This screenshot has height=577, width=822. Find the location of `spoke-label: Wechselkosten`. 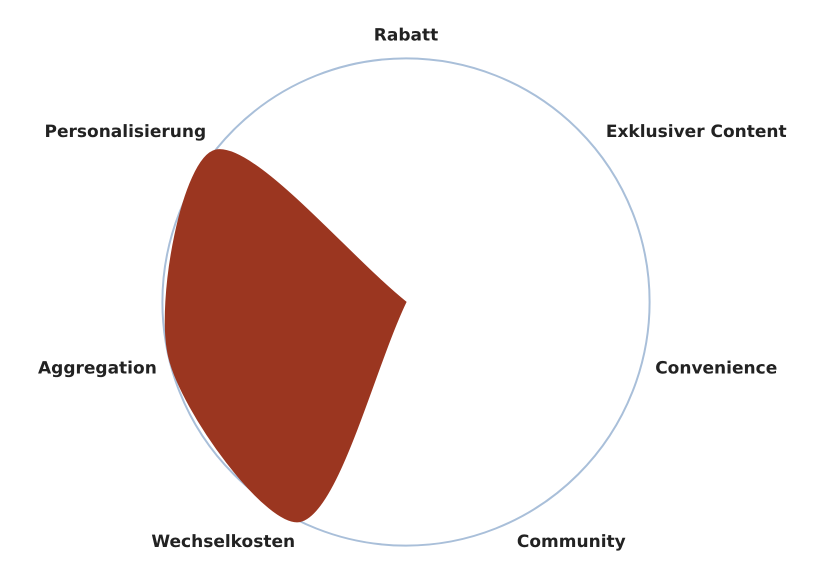

spoke-label: Wechselkosten is located at coordinates (223, 542).